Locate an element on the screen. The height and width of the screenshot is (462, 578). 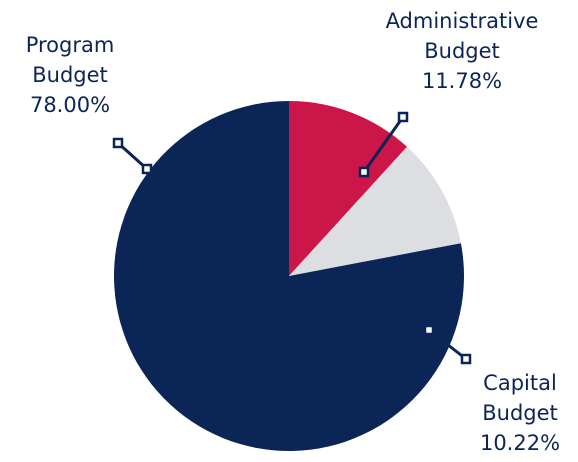
slice-label-line-administrative-1: Budget is located at coordinates (462, 51).